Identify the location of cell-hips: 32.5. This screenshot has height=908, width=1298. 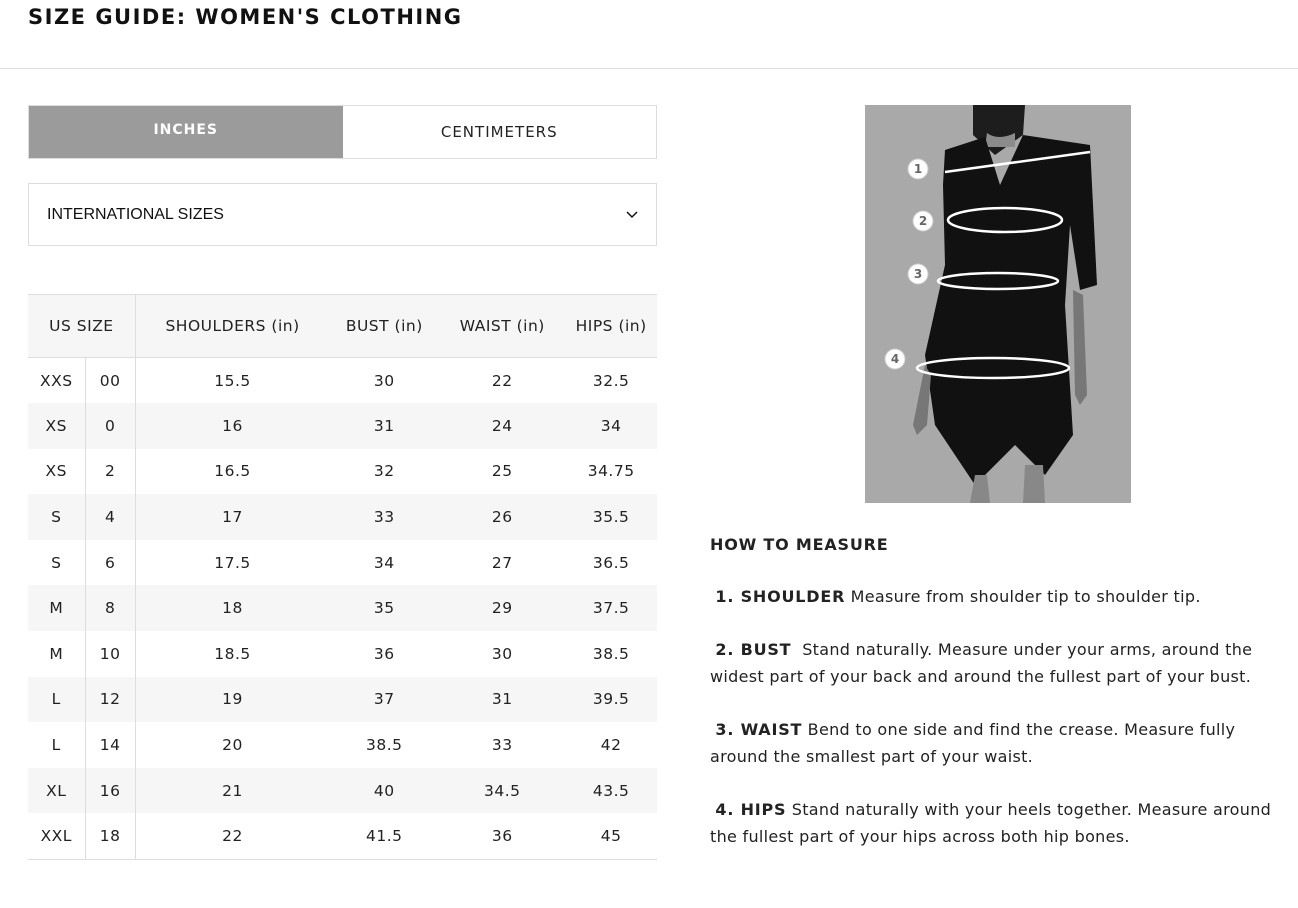
(611, 380).